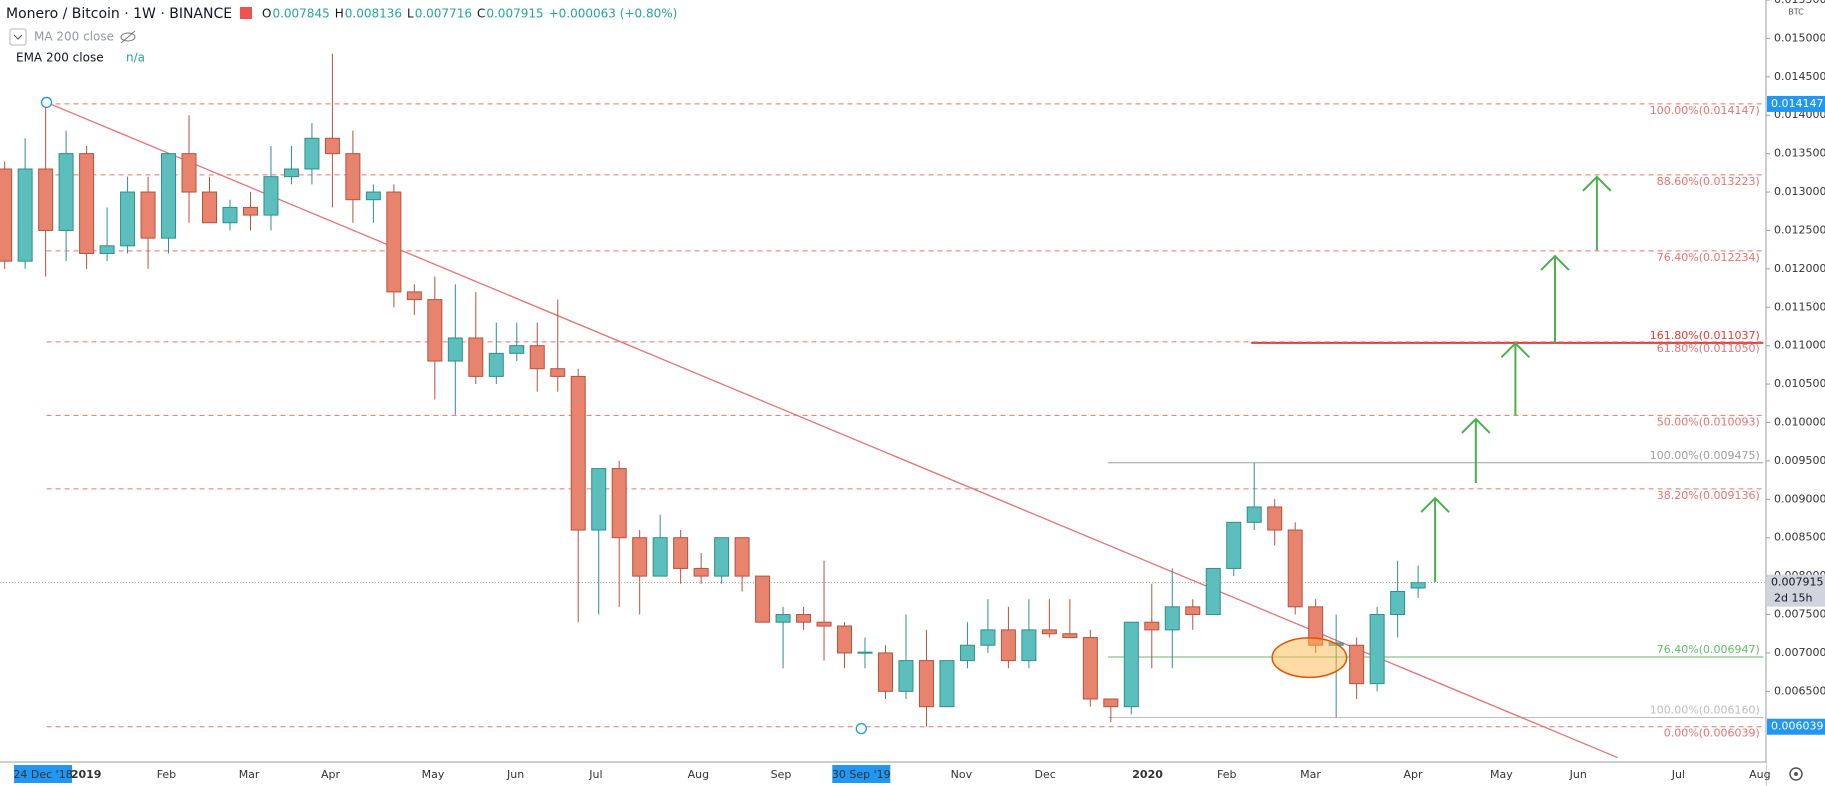  Describe the element at coordinates (1796, 12) in the screenshot. I see `currency: BTC` at that location.